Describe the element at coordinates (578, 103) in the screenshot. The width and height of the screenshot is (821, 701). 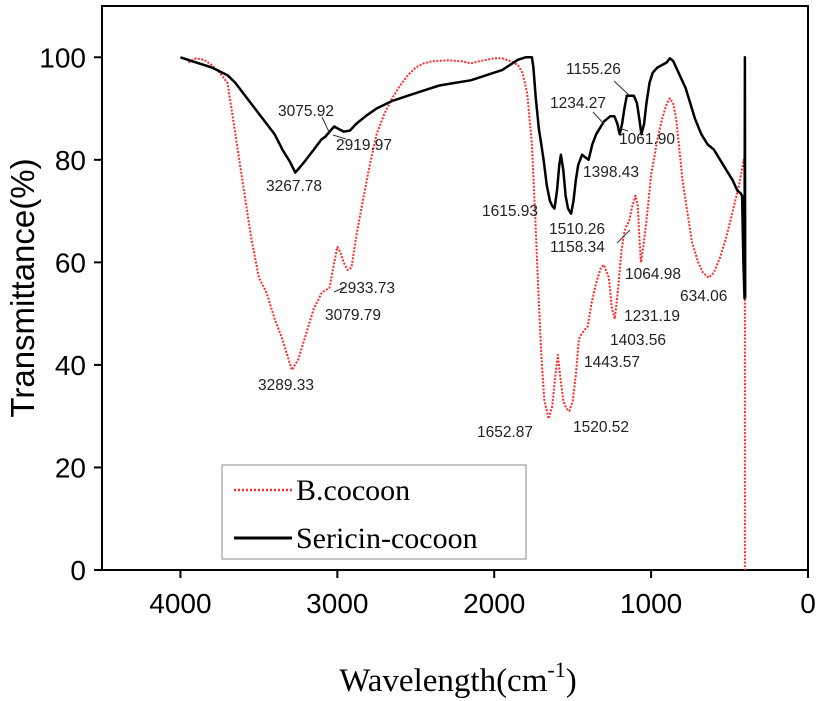
I see `peak-label-1234: 1234.27` at that location.